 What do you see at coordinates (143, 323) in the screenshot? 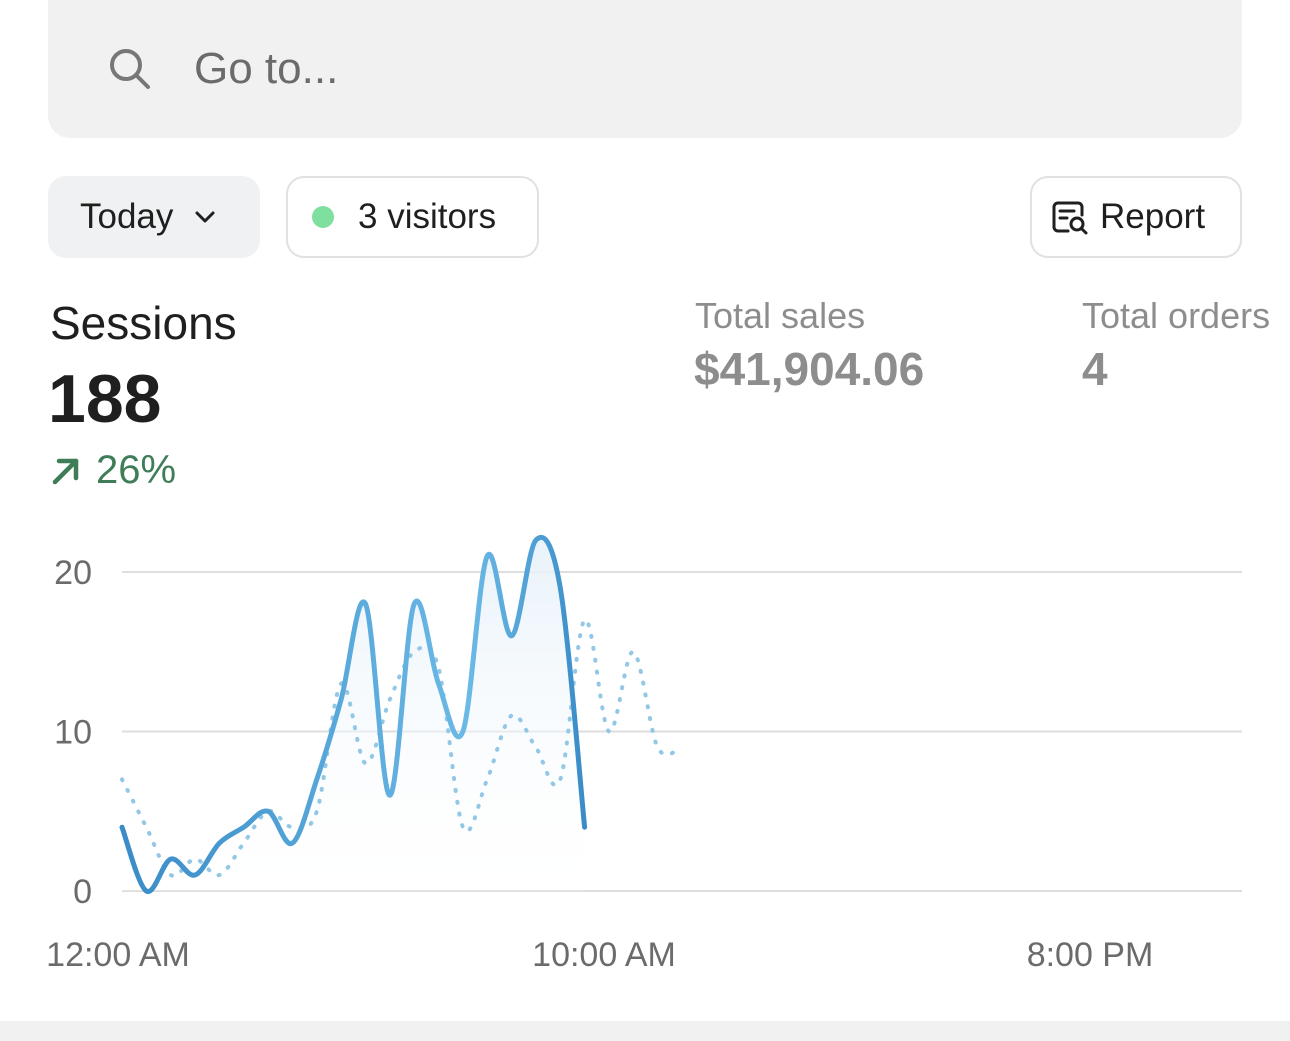
I see `sessions-label: Sessions` at bounding box center [143, 323].